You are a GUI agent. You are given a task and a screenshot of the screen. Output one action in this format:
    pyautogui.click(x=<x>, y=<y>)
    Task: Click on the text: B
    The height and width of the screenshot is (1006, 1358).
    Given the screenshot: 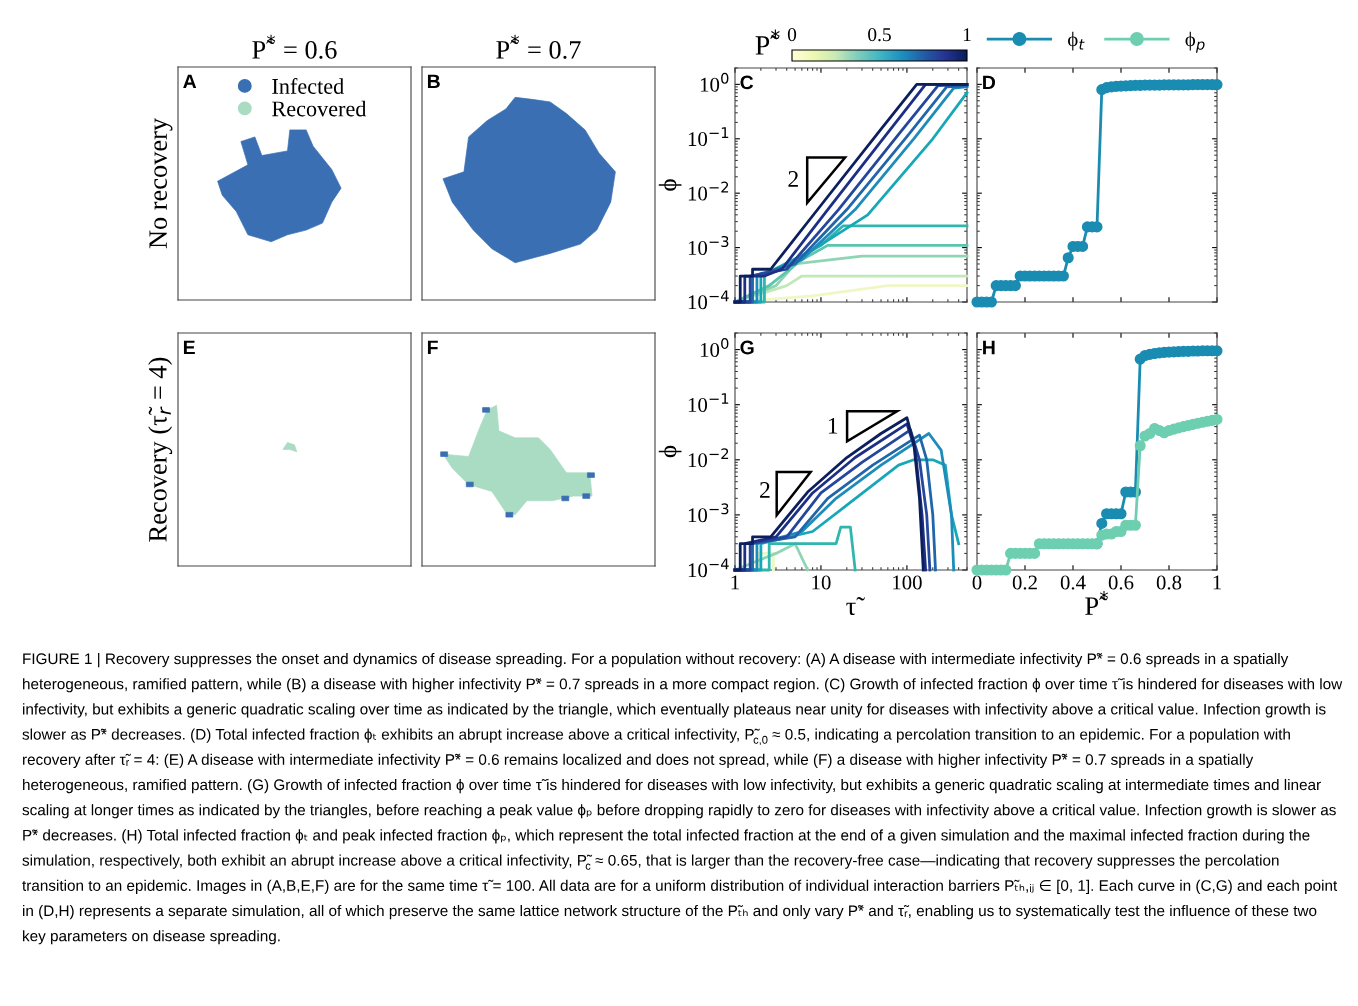 What is the action you would take?
    pyautogui.click(x=433, y=81)
    